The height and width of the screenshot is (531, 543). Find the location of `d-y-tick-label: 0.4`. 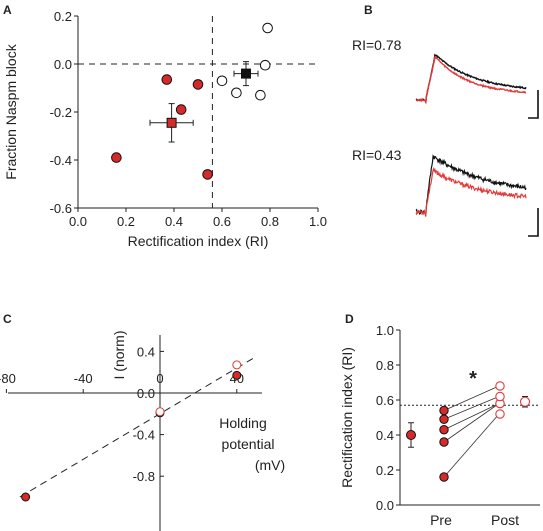

d-y-tick-label: 0.4 is located at coordinates (385, 435).